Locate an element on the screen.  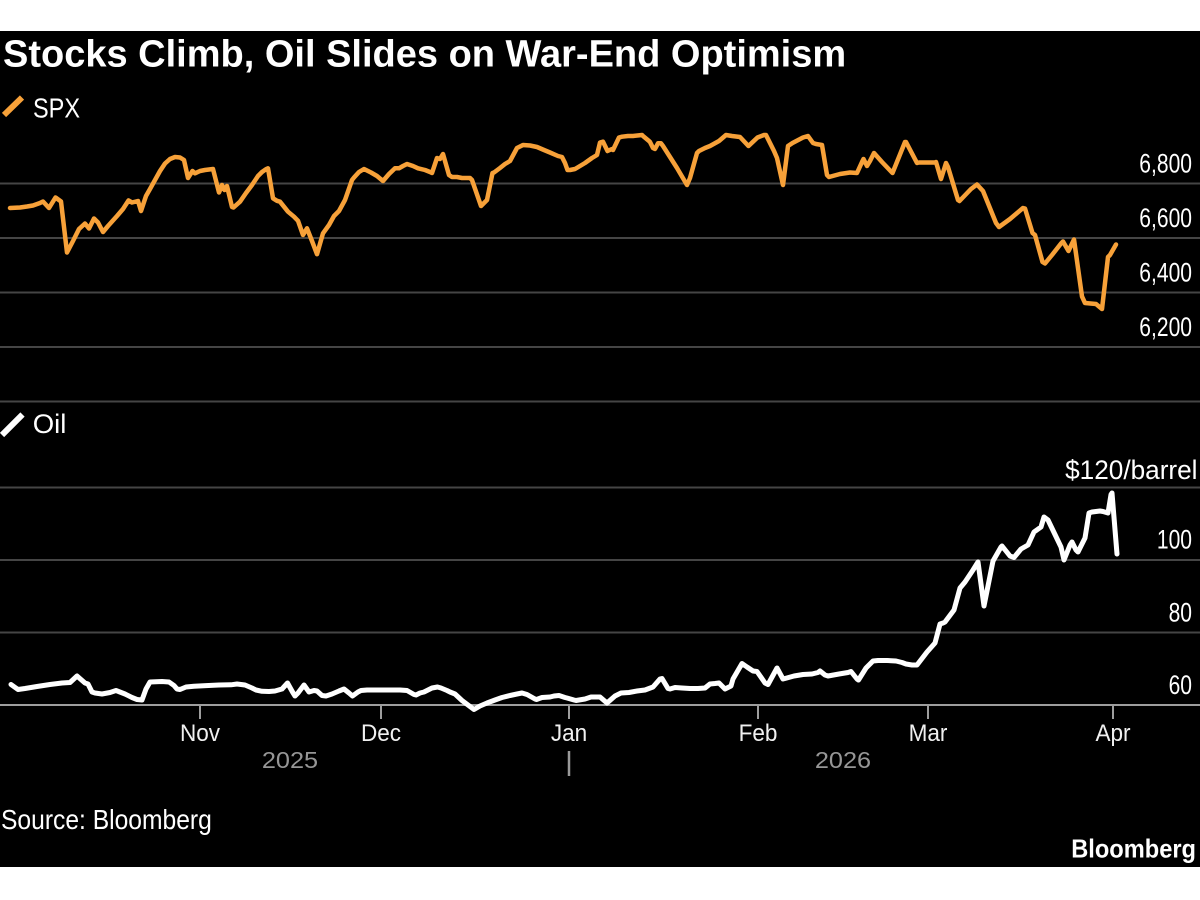
svg-text: $120/barrel is located at coordinates (1131, 470).